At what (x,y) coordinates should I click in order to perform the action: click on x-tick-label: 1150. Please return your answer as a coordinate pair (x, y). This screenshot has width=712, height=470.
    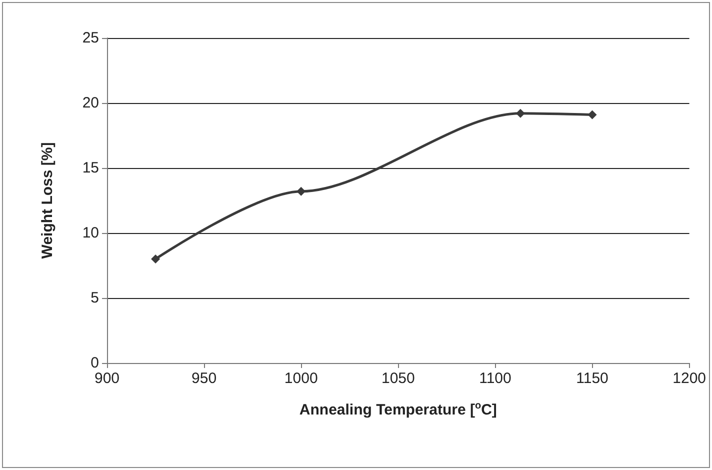
    Looking at the image, I should click on (592, 378).